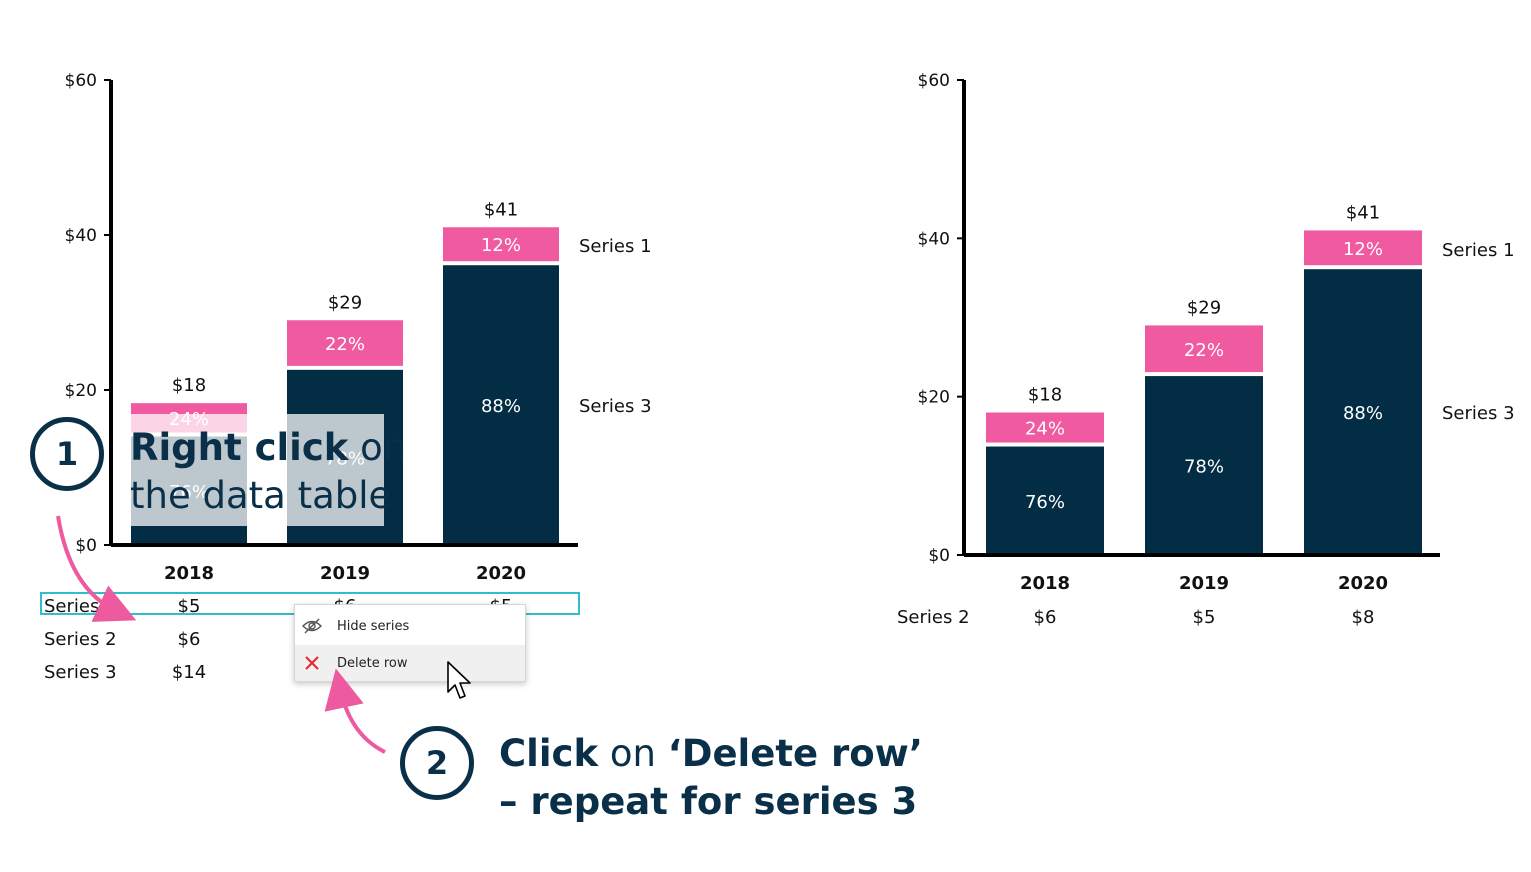 The height and width of the screenshot is (872, 1531). I want to click on delete-x-icon, so click(312, 663).